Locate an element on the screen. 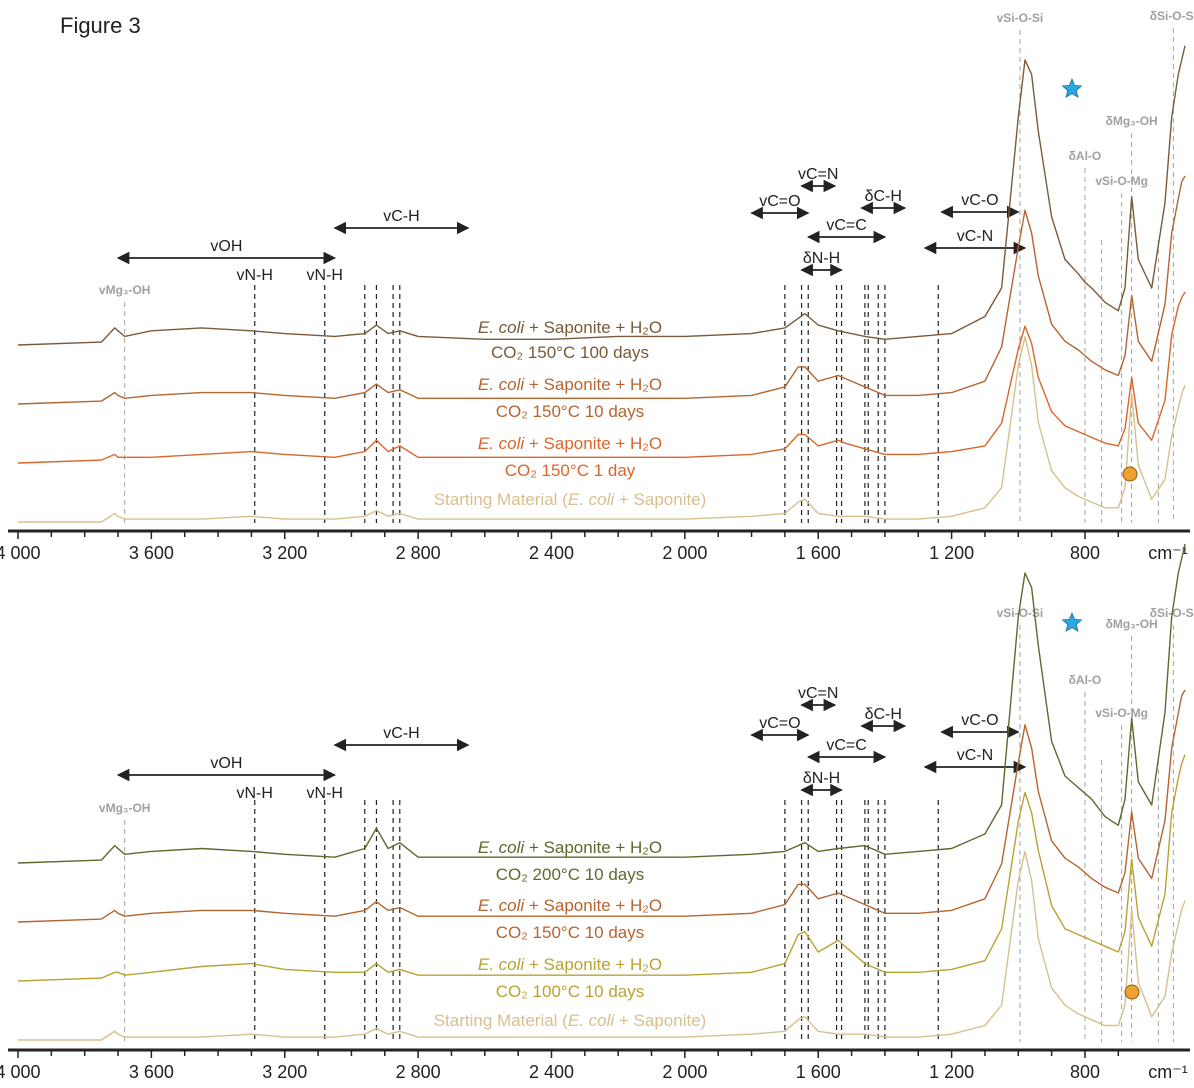 This screenshot has height=1088, width=1194. series-label-conditions: CO₂ 150°C 1 day is located at coordinates (570, 470).